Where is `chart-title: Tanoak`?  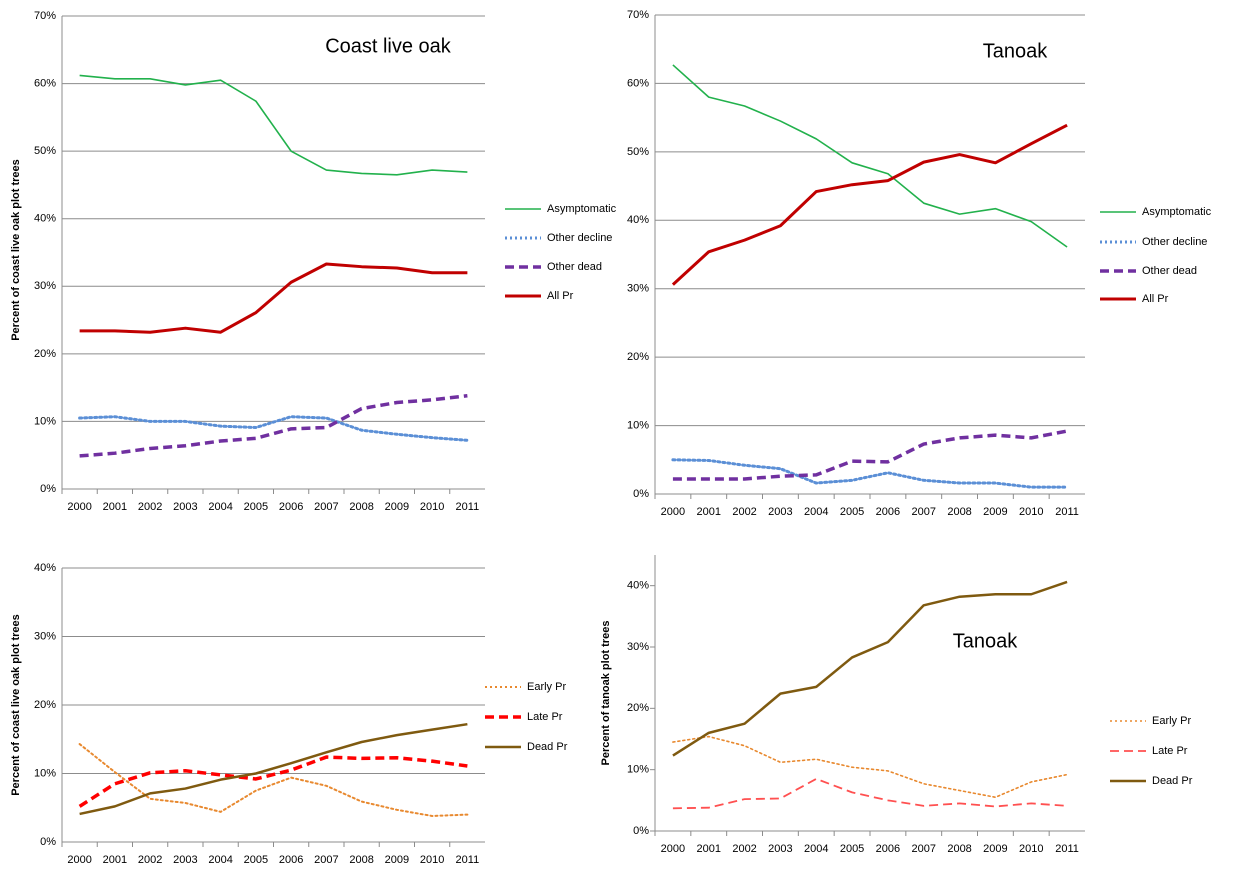
chart-title: Tanoak is located at coordinates (985, 641).